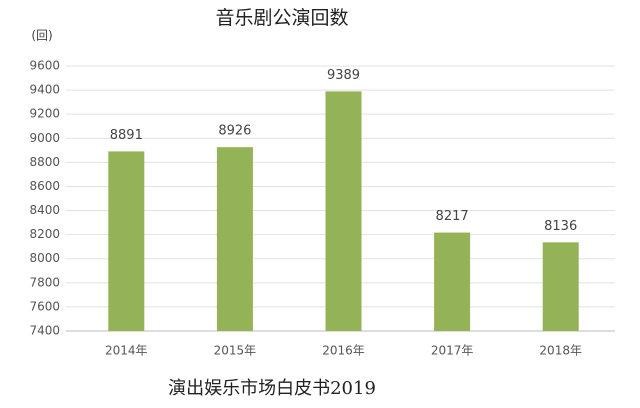  What do you see at coordinates (126, 135) in the screenshot?
I see `data-label: 8891` at bounding box center [126, 135].